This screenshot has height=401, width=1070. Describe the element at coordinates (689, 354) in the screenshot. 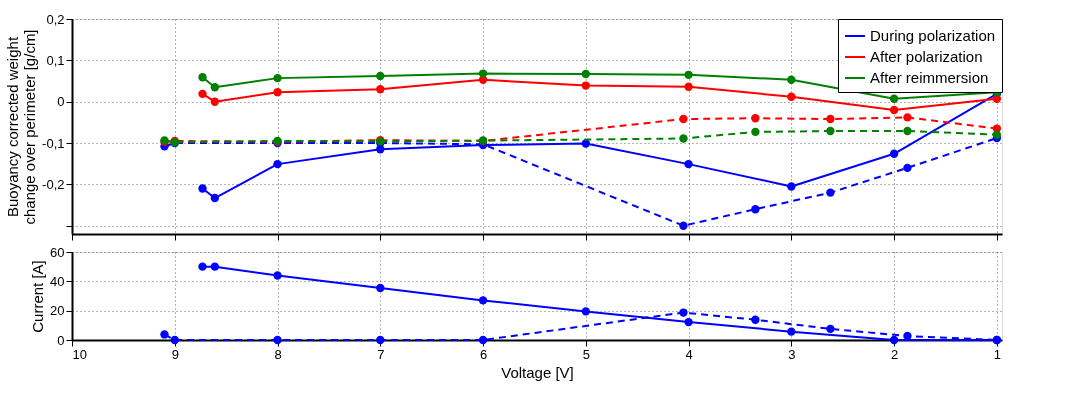

I see `x-tick-label: 4` at that location.